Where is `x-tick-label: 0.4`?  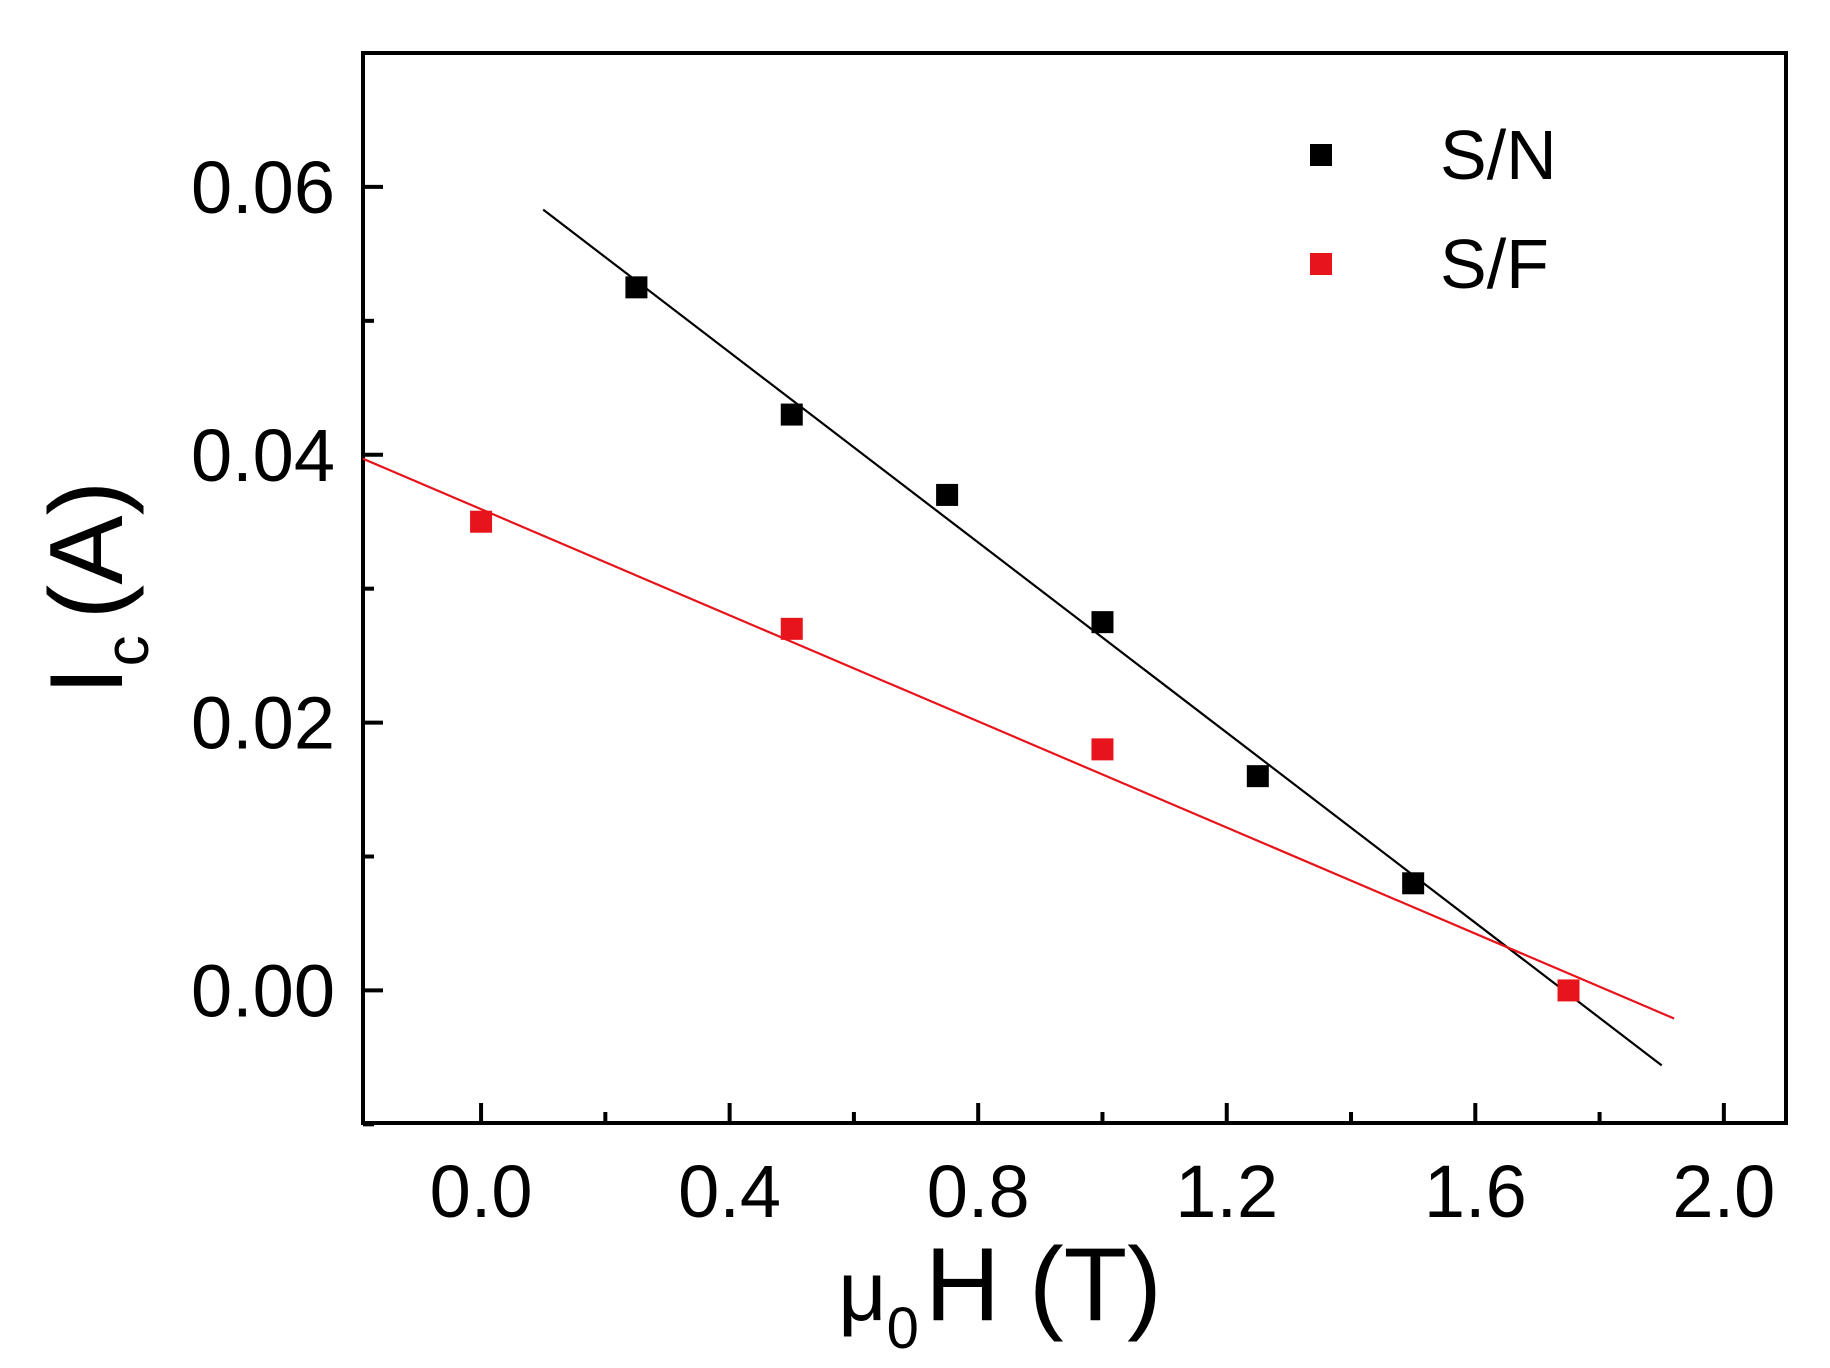
x-tick-label: 0.4 is located at coordinates (729, 1191).